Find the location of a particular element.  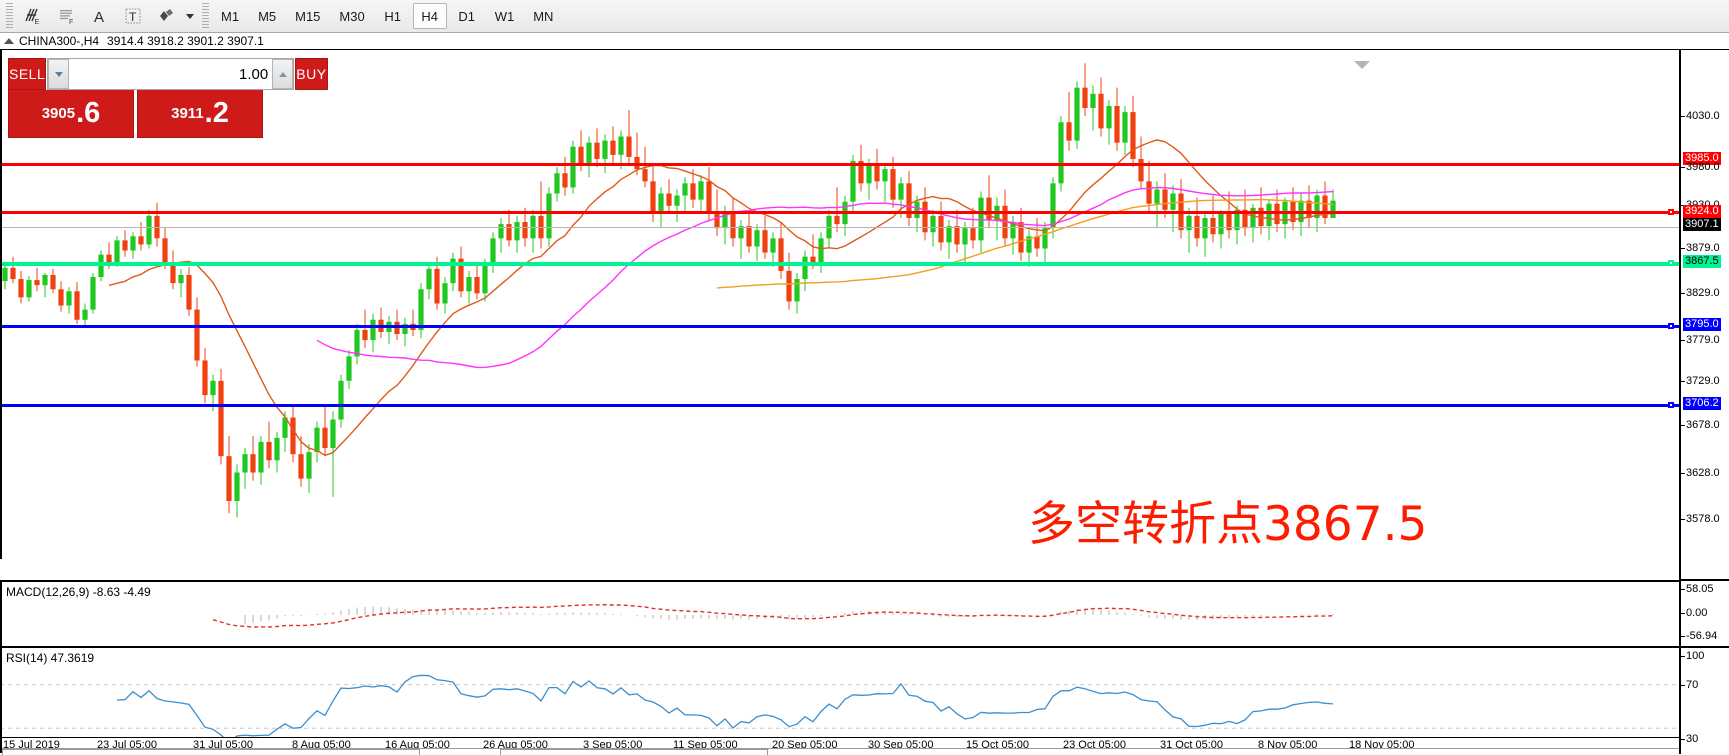

price-tick-label-3729.0: 3729.0 is located at coordinates (1703, 381).